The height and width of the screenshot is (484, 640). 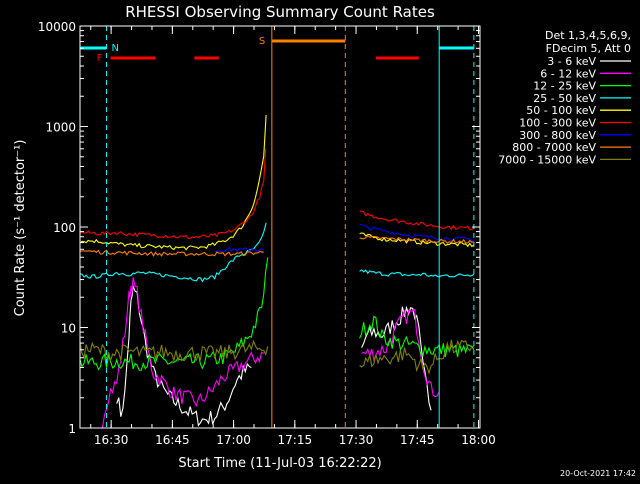 I want to click on night-flag-label: N, so click(x=115, y=48).